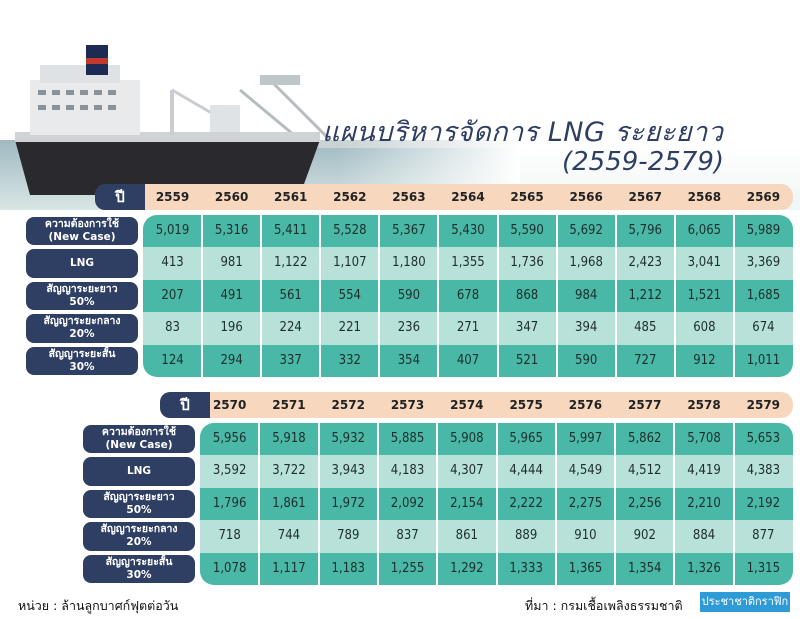 The width and height of the screenshot is (800, 619). What do you see at coordinates (289, 471) in the screenshot?
I see `table-cell: 3,722` at bounding box center [289, 471].